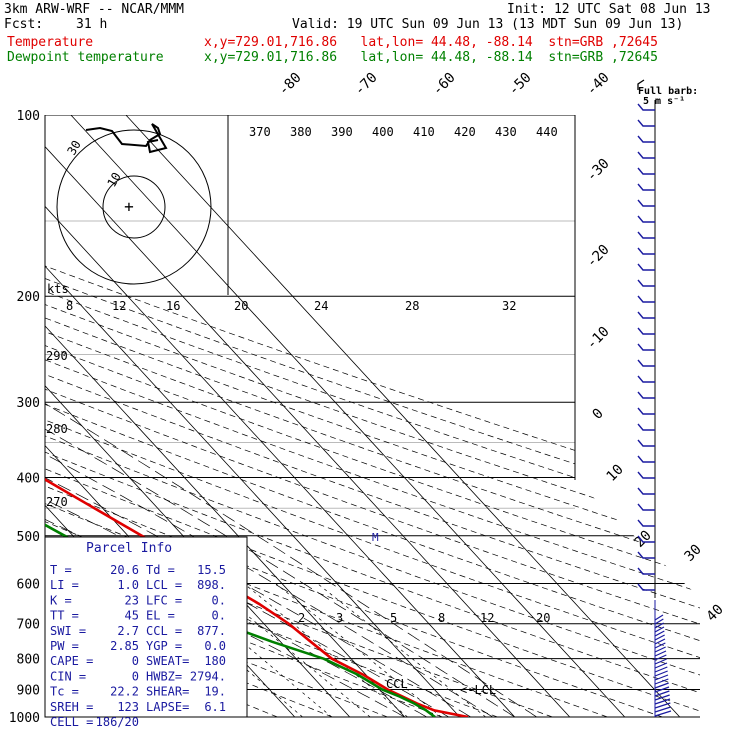  What do you see at coordinates (160, 570) in the screenshot?
I see `parcel-info-key: Td =` at bounding box center [160, 570].